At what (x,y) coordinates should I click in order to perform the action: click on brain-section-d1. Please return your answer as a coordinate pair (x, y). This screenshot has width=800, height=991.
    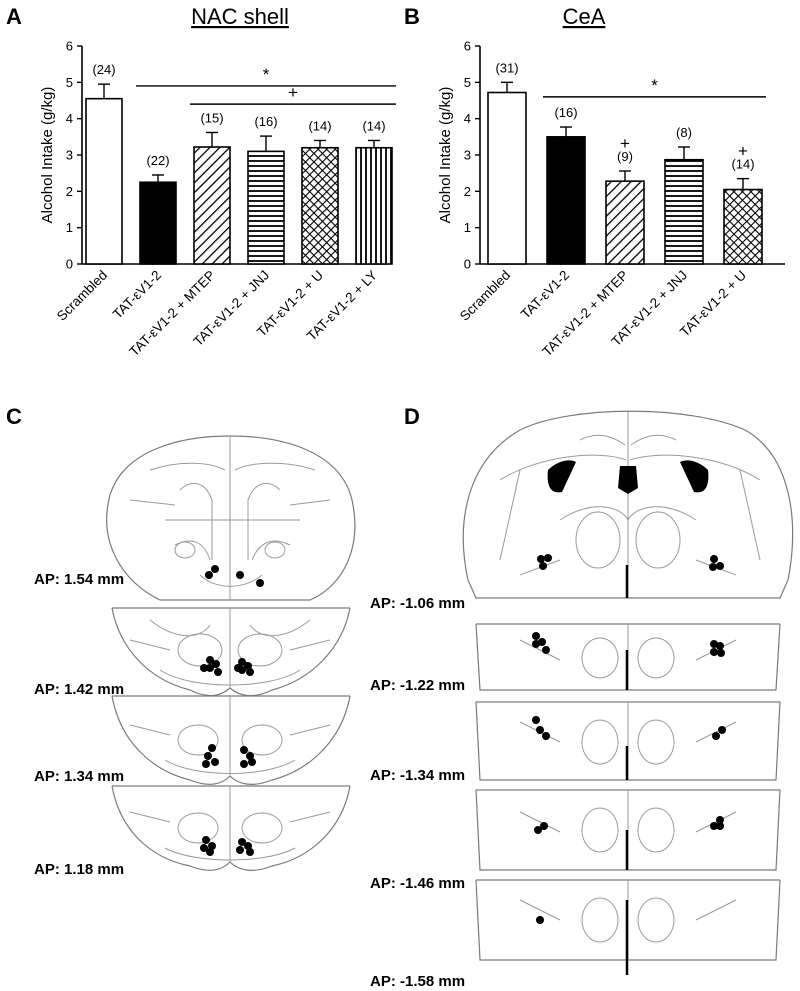
    Looking at the image, I should click on (628, 504).